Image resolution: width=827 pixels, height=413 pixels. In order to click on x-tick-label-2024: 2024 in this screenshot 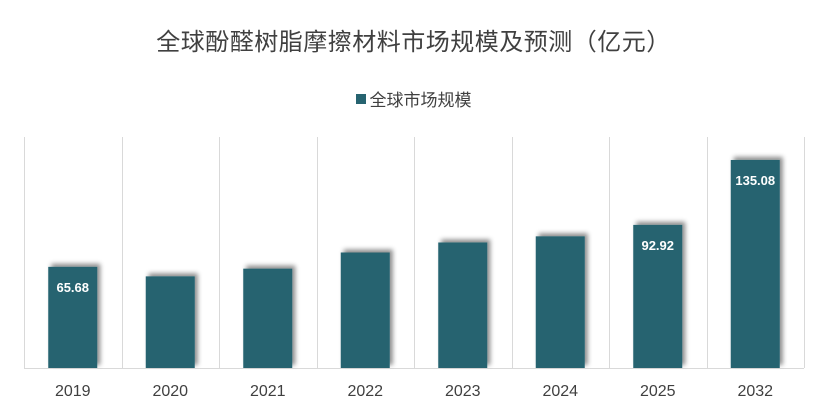, I will do `click(560, 391)`.